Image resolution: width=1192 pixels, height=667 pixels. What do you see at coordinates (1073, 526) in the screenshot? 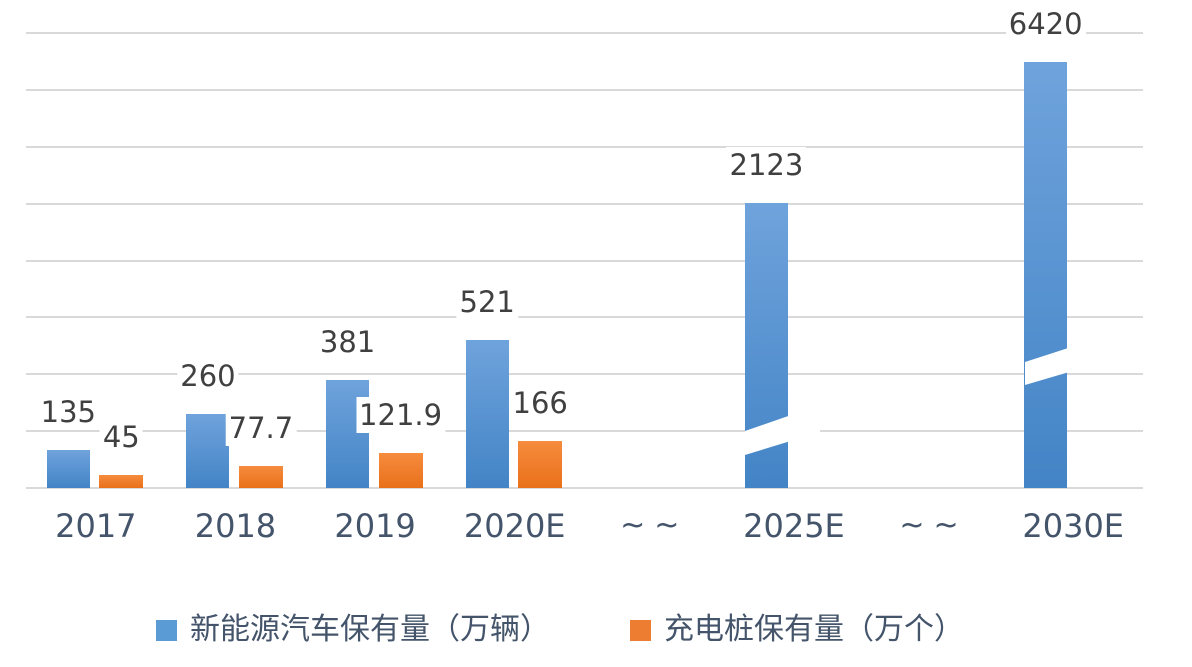
I see `x-axis-label-2030E: 2030E` at bounding box center [1073, 526].